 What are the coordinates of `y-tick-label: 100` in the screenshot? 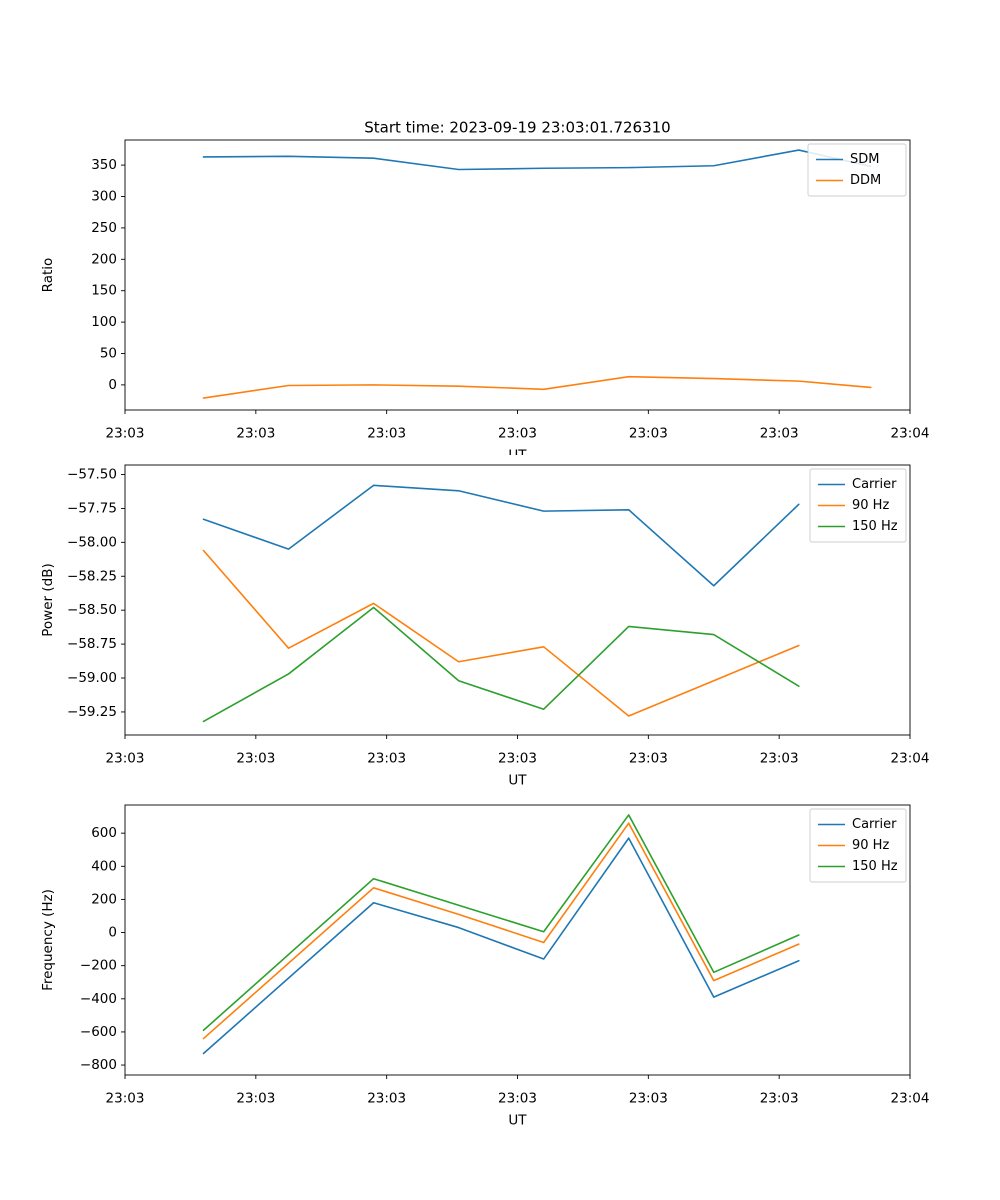 It's located at (104, 322).